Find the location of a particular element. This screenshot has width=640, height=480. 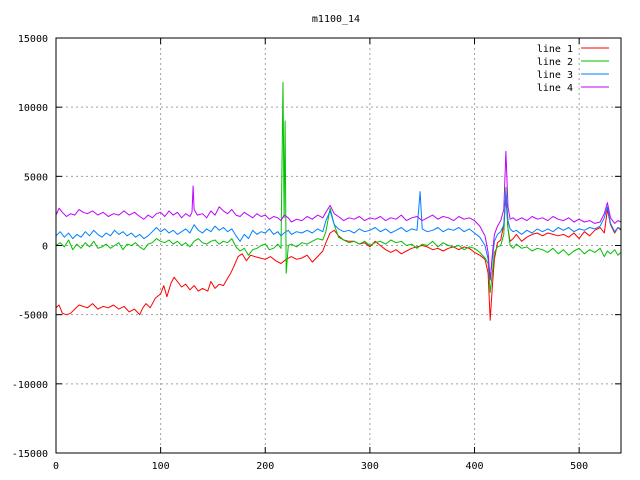

legend-label: line 3 is located at coordinates (555, 75).